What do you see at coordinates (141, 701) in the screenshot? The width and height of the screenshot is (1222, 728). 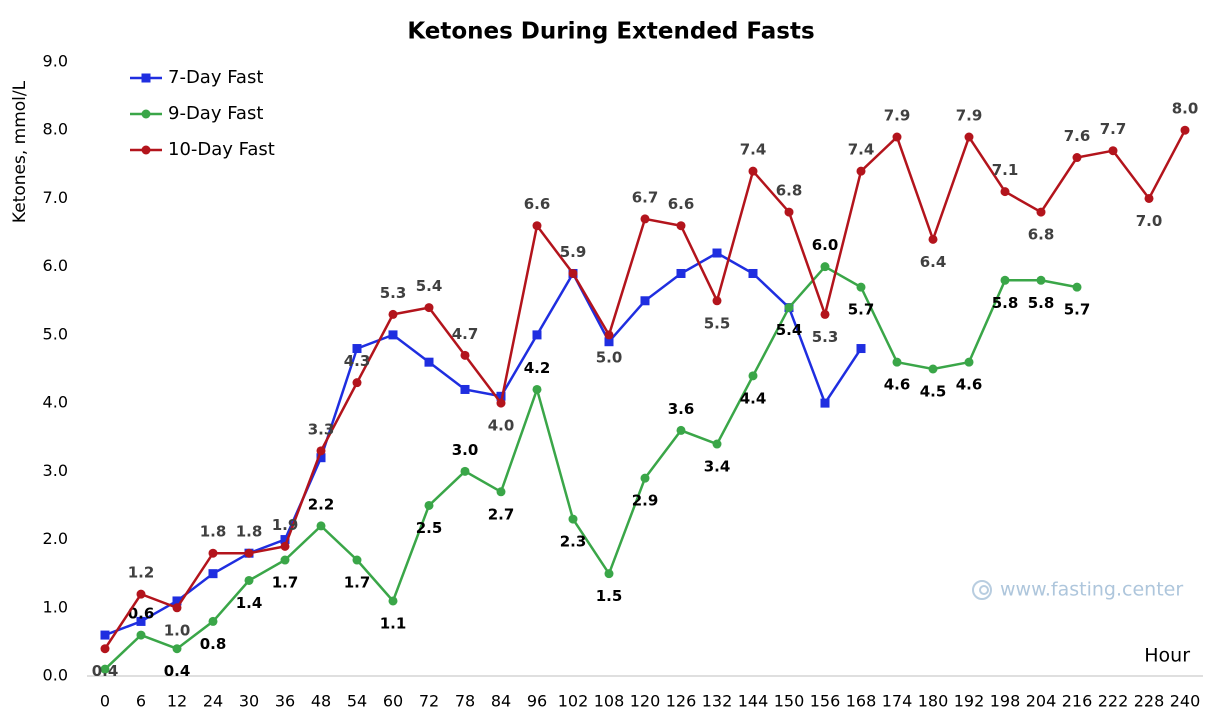 I see `x-tick-label: 6` at bounding box center [141, 701].